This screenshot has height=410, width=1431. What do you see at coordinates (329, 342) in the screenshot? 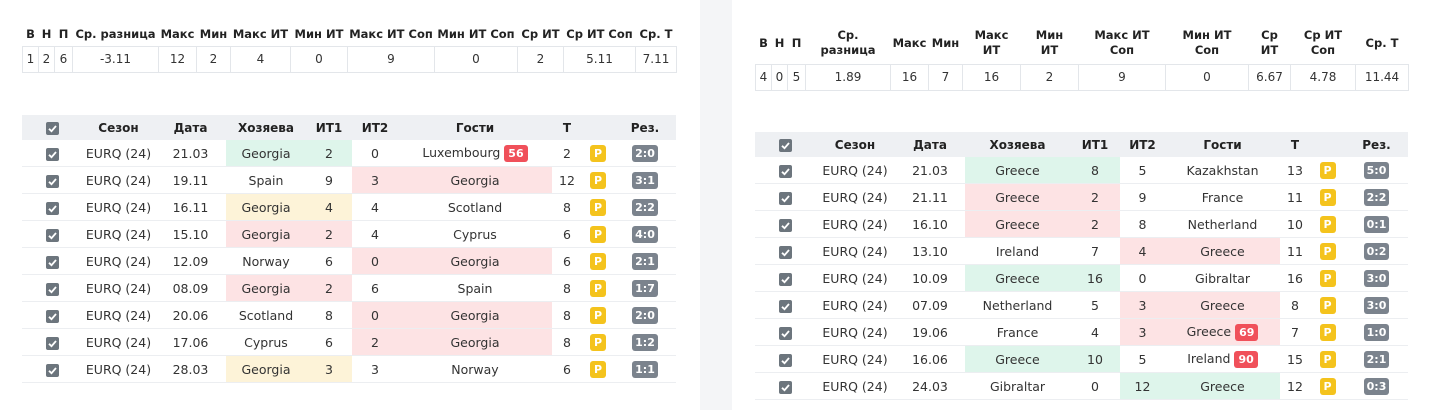
I see `home-score: 6` at bounding box center [329, 342].